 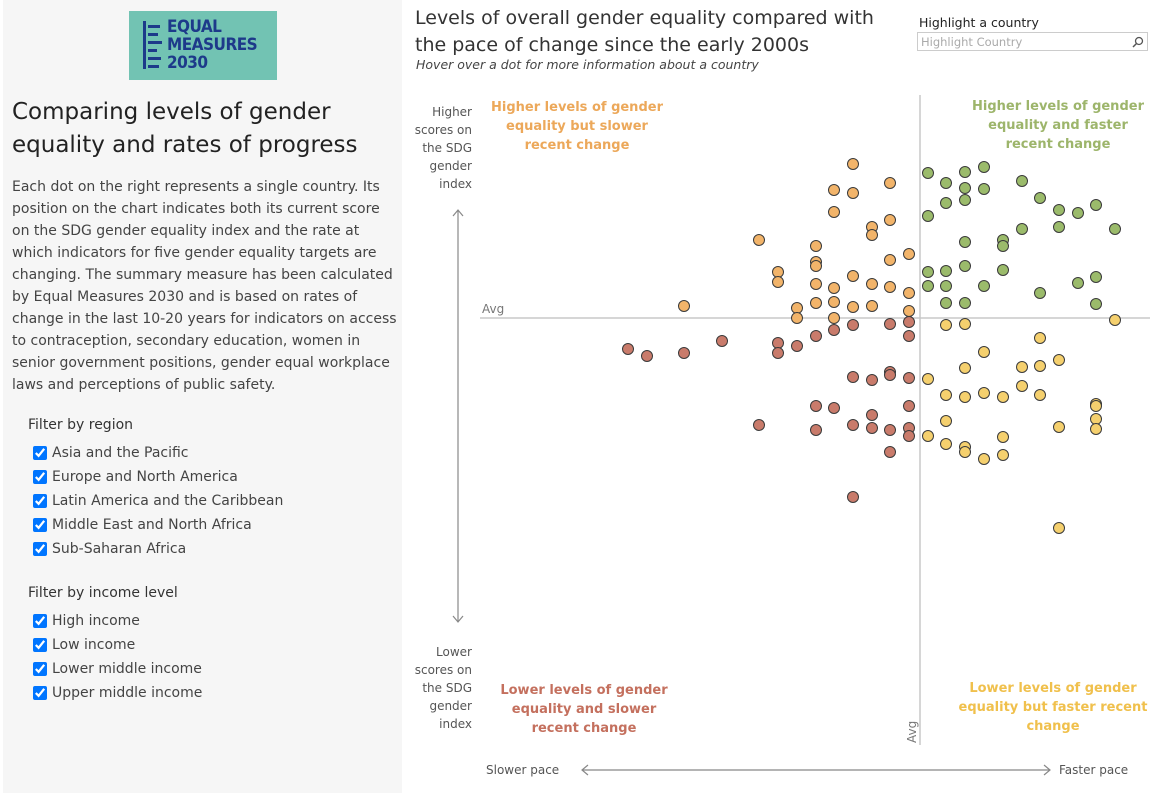 I want to click on filter-option: Latin America and the Caribbean, so click(x=155, y=501).